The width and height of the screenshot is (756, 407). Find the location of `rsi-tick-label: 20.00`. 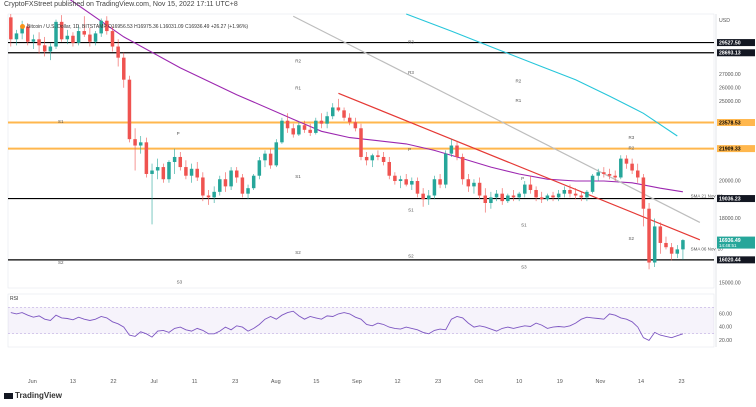

rsi-tick-label: 20.00 is located at coordinates (725, 341).